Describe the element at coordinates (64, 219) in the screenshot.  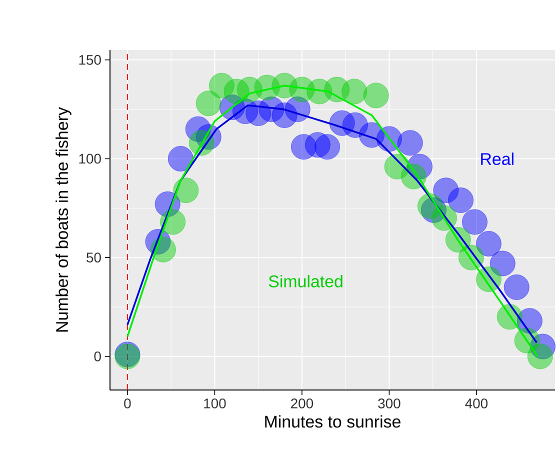
I see `y-axis-title: Number of boats in the fishery` at that location.